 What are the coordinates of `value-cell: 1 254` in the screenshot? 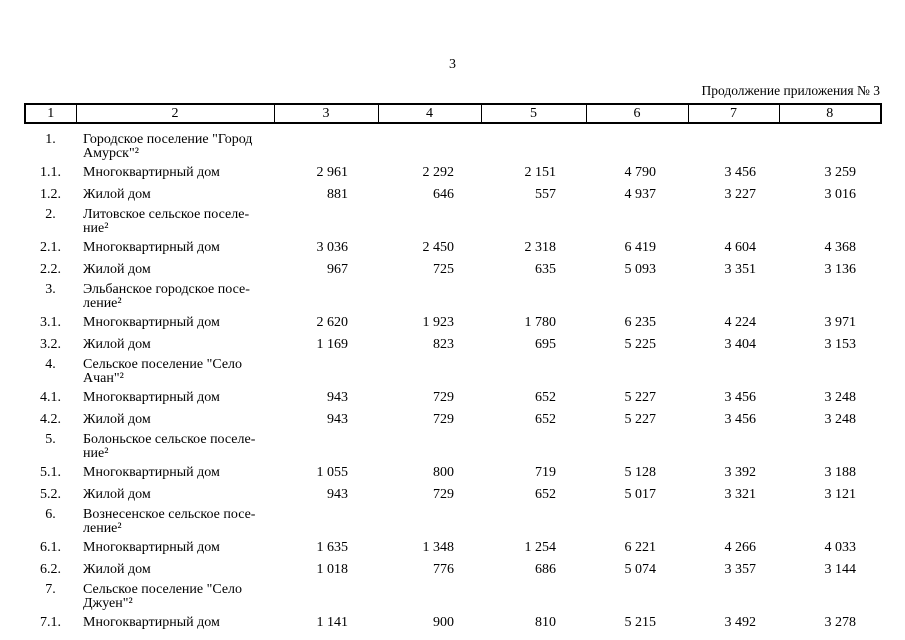 It's located at (540, 547).